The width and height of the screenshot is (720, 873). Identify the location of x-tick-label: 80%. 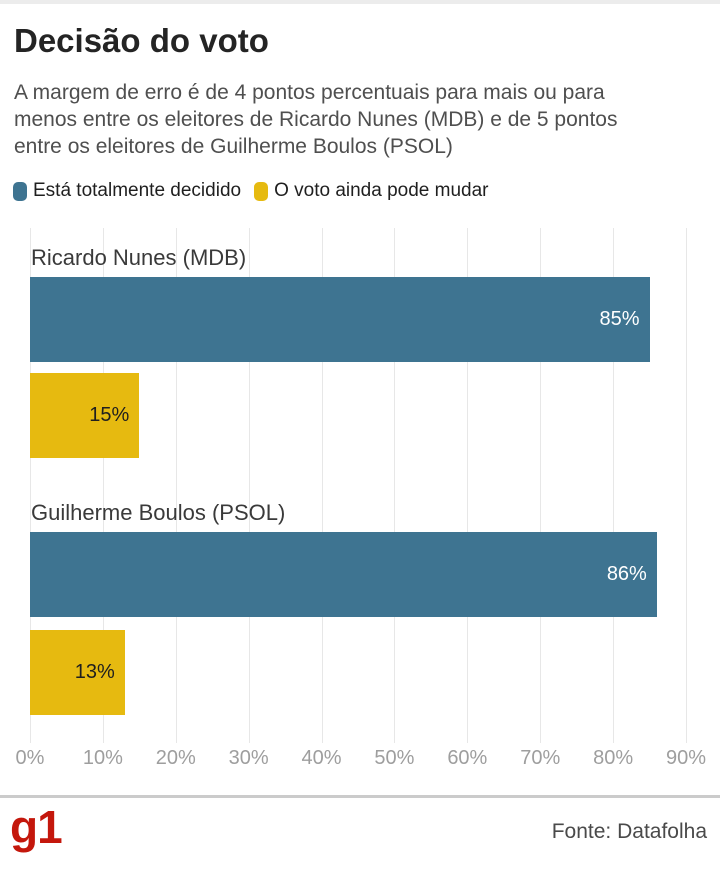
(613, 758).